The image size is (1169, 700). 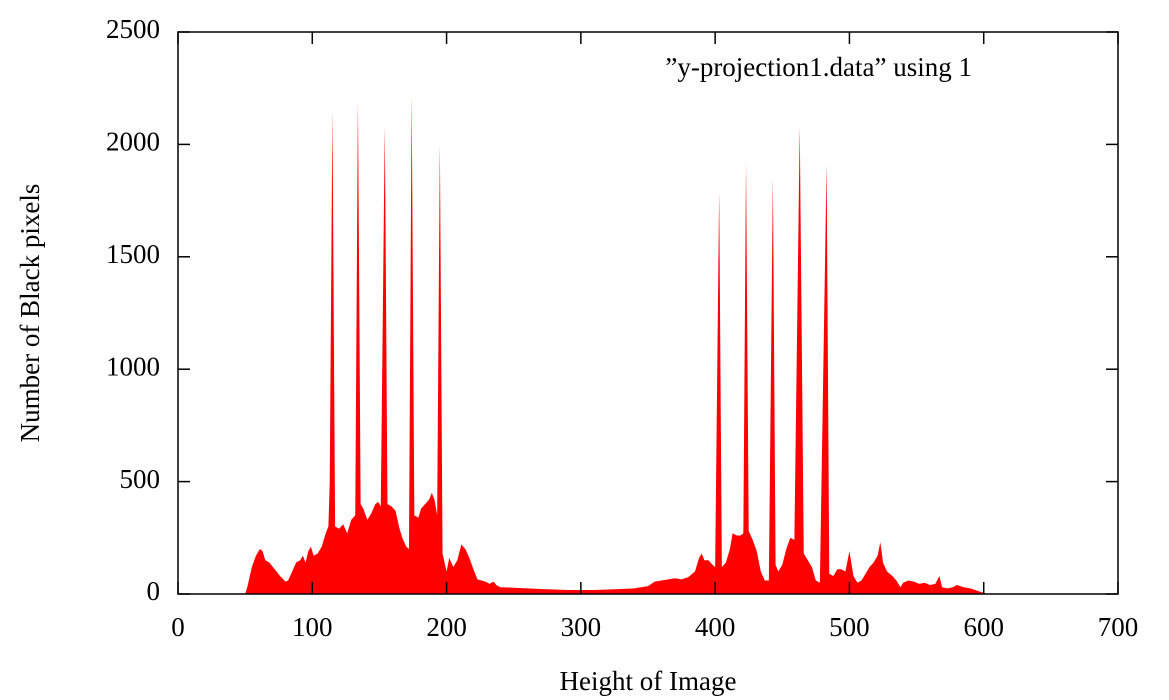 What do you see at coordinates (648, 681) in the screenshot?
I see `x-axis-label: Height of Image` at bounding box center [648, 681].